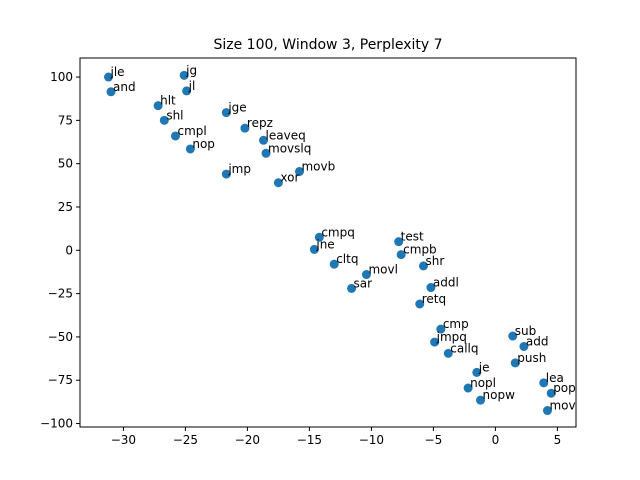 The width and height of the screenshot is (640, 480). I want to click on point-label: movl, so click(382, 270).